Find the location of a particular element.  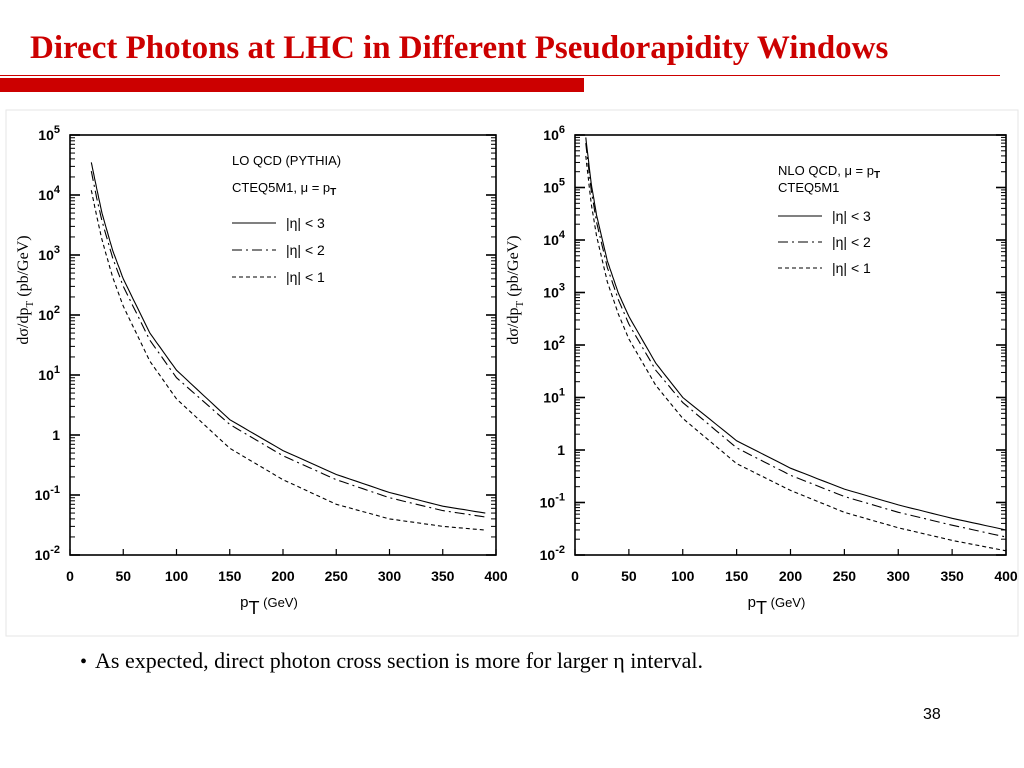

plot-annotation-text: NLO QCD, μ = p is located at coordinates (826, 170).